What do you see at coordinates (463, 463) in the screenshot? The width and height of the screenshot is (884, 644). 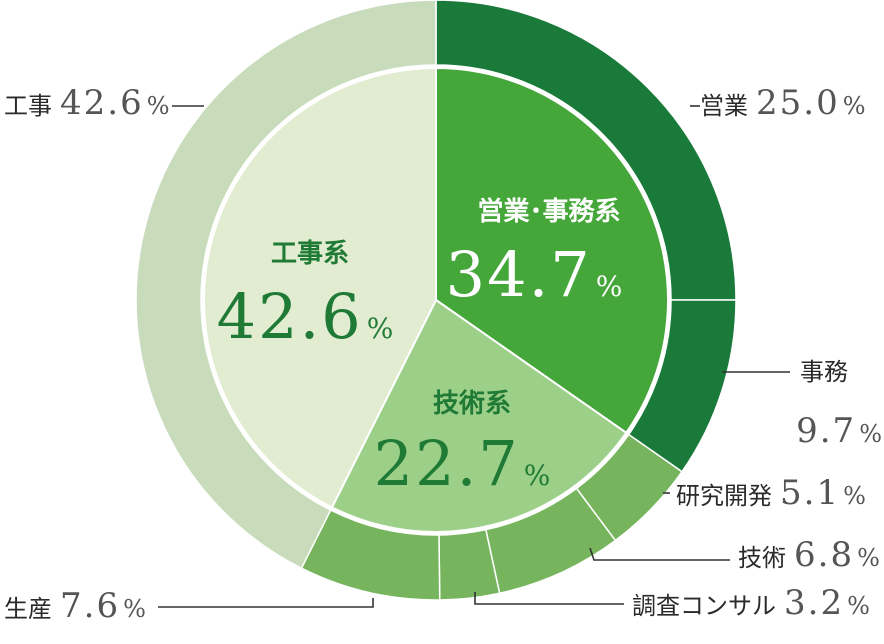 I see `inner-label-value: 22.7%` at bounding box center [463, 463].